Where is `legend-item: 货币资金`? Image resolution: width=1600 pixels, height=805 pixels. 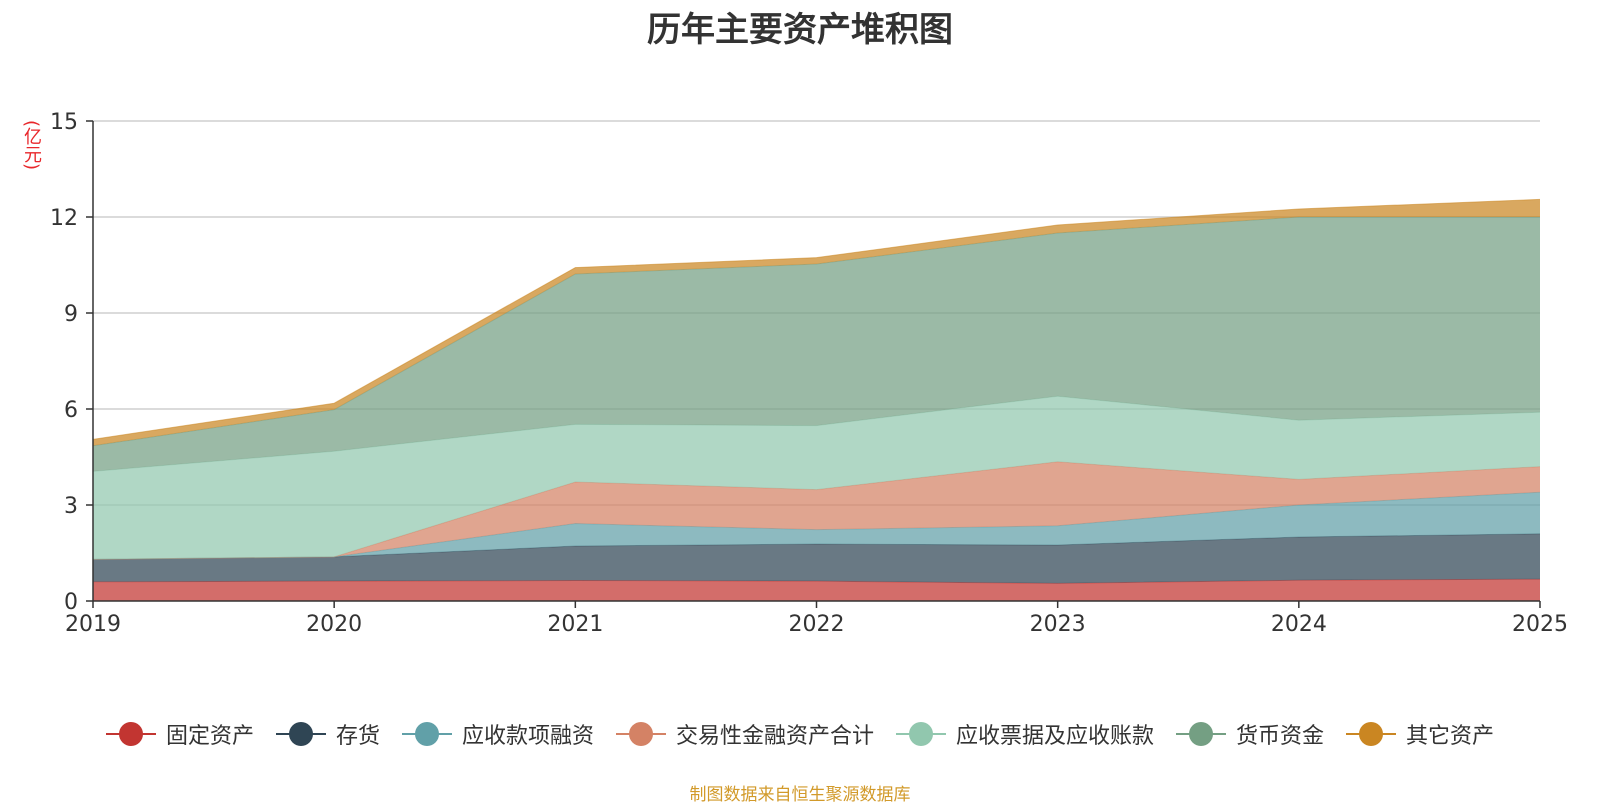
legend-item: 货币资金 is located at coordinates (1250, 734).